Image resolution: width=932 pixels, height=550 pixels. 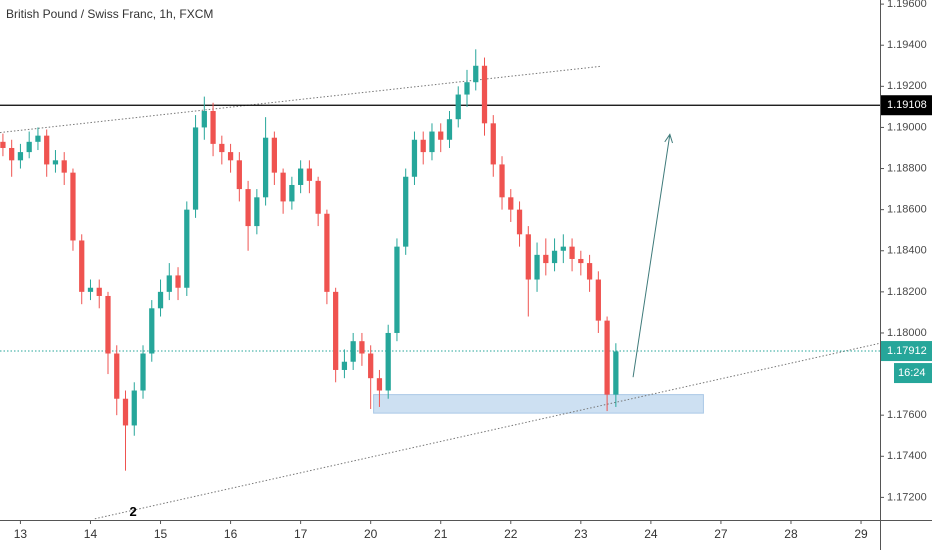 I want to click on price-badge-label: 1.19108, so click(x=907, y=105).